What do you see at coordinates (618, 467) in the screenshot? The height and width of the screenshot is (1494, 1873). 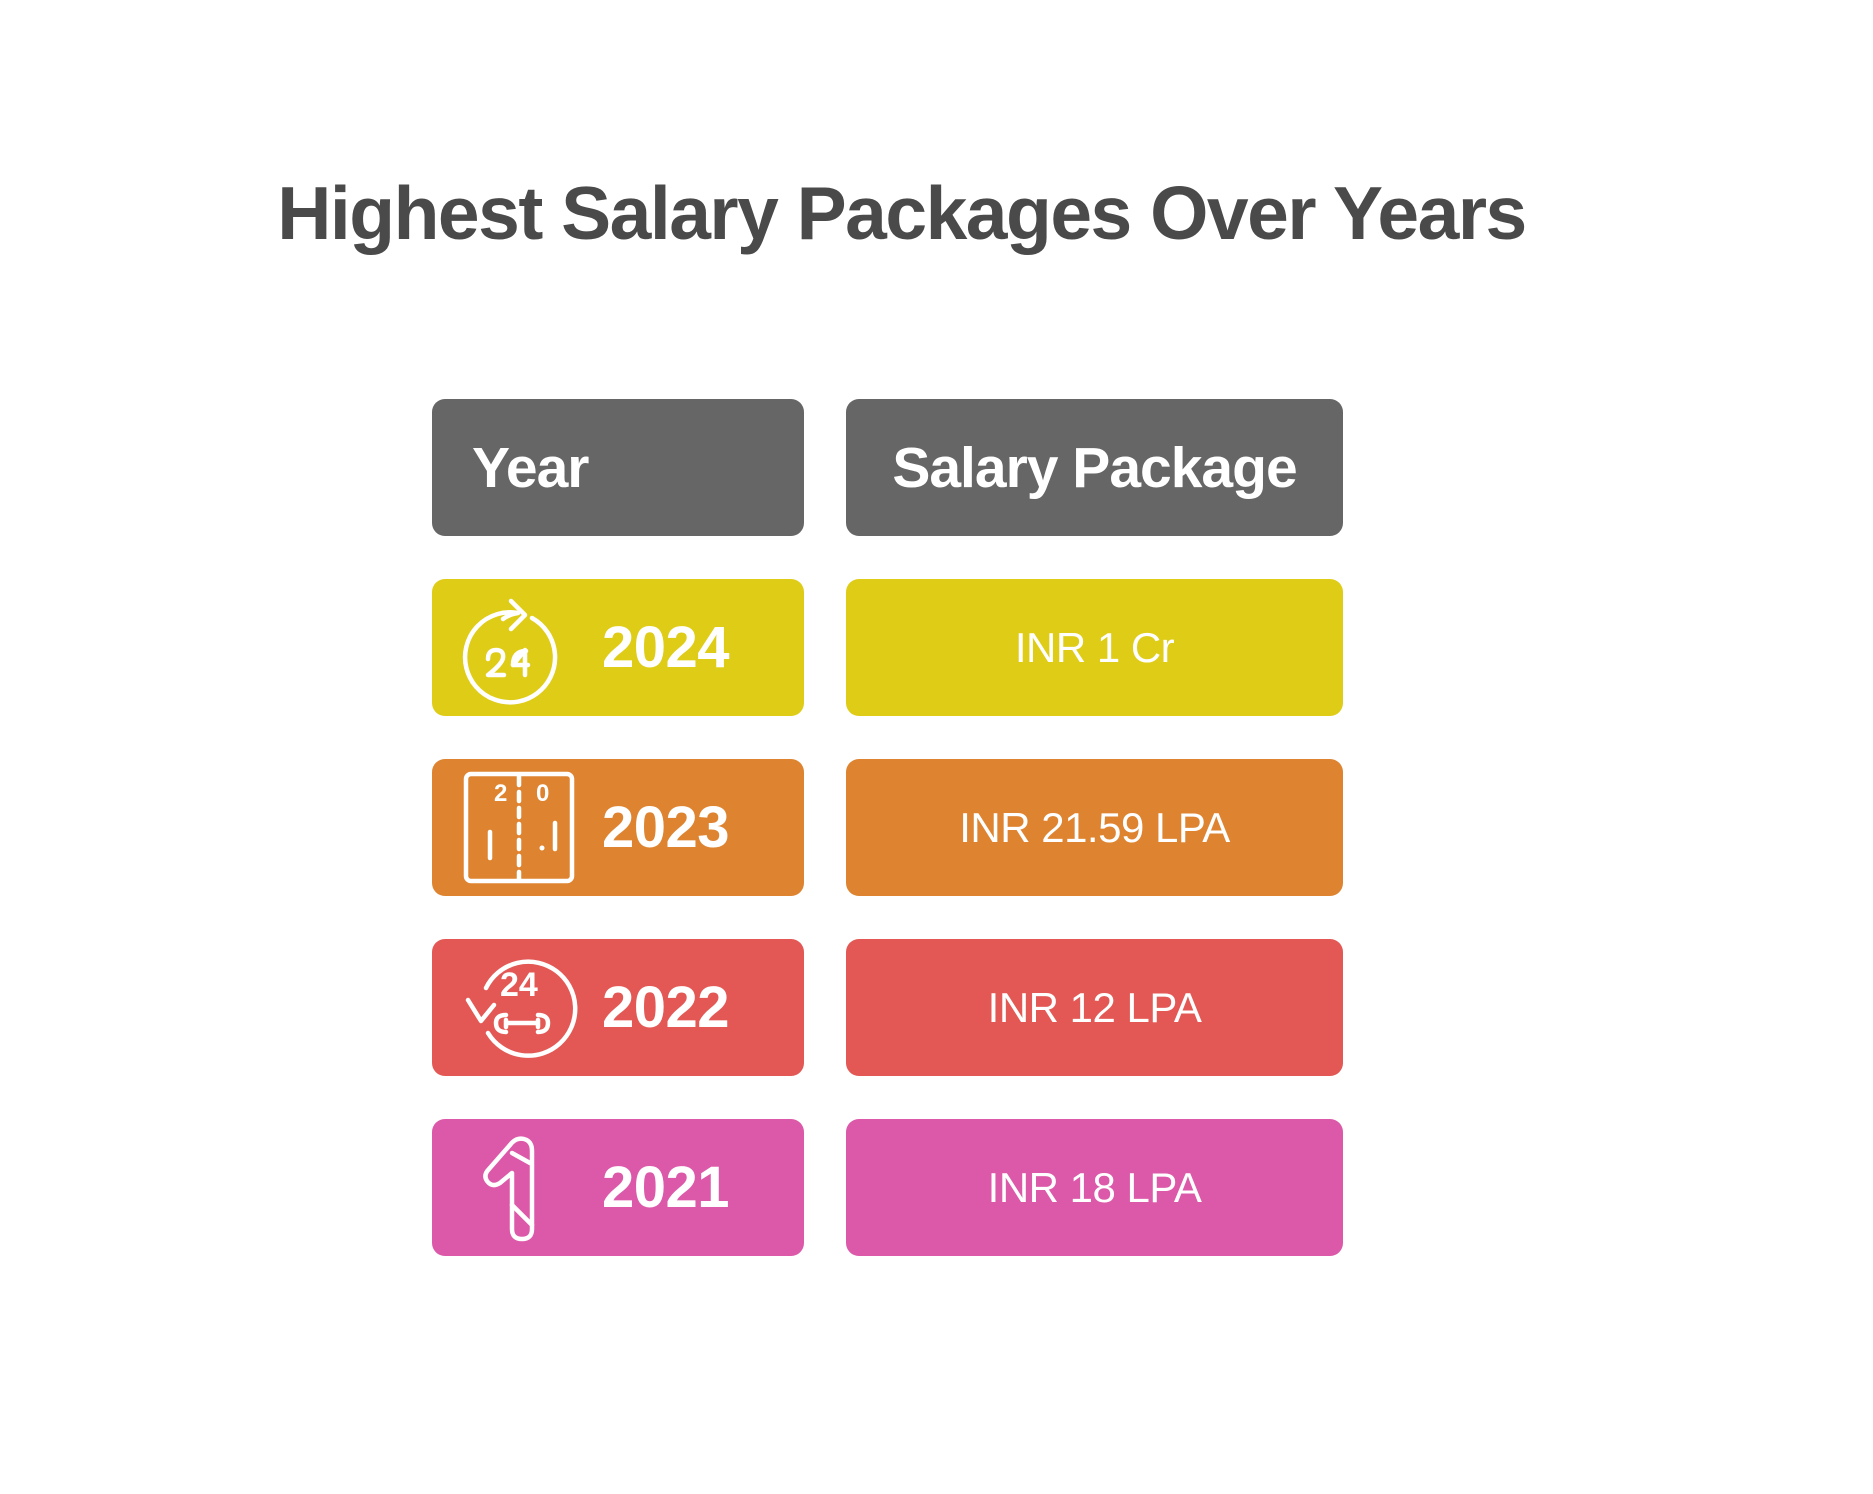 I see `header-year: Year` at bounding box center [618, 467].